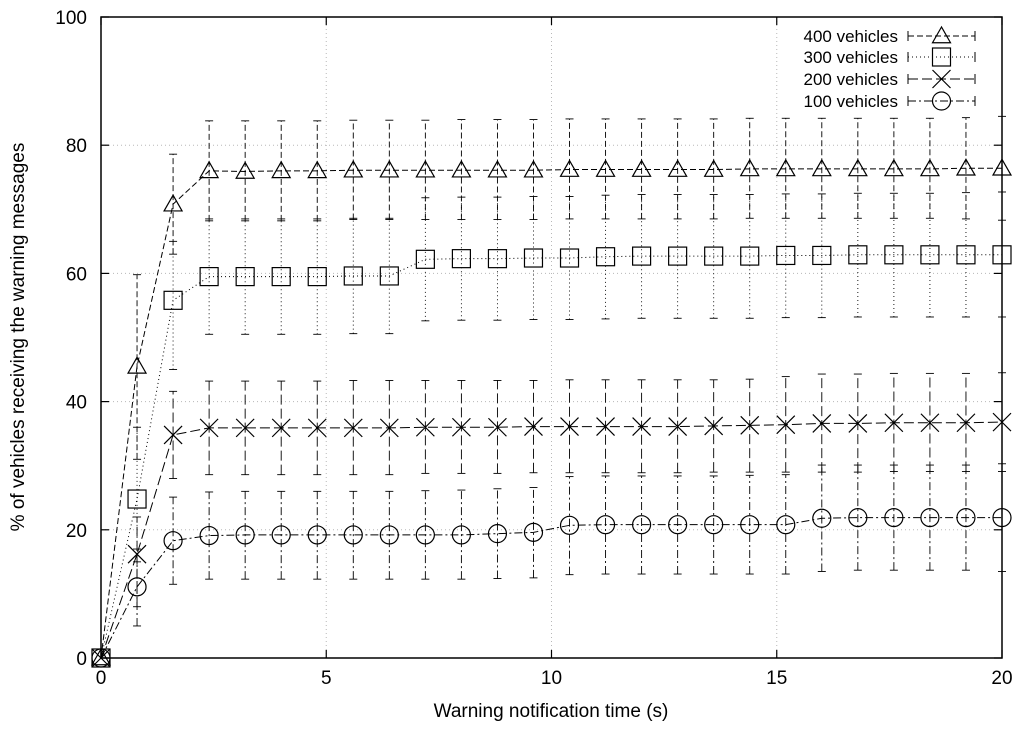 This screenshot has height=730, width=1024. What do you see at coordinates (81, 659) in the screenshot?
I see `y-tick-label: 0` at bounding box center [81, 659].